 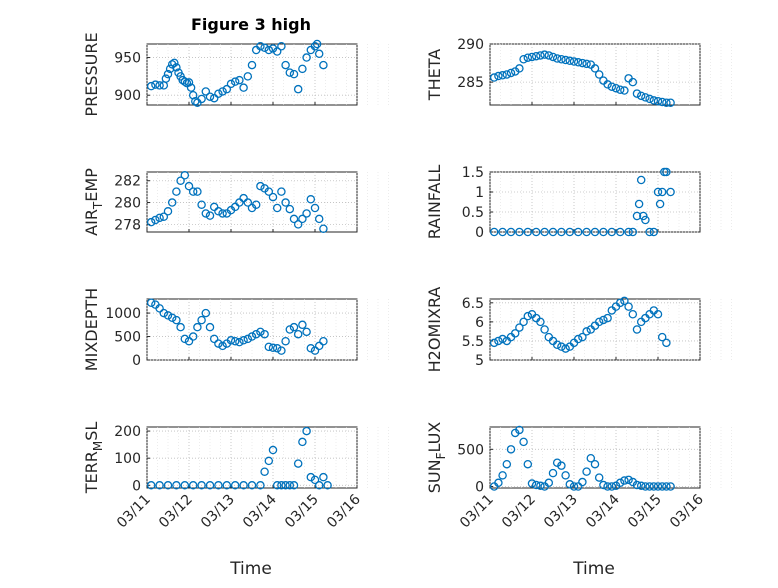 What do you see at coordinates (123, 314) in the screenshot?
I see `y-tick-label: 1000` at bounding box center [123, 314].